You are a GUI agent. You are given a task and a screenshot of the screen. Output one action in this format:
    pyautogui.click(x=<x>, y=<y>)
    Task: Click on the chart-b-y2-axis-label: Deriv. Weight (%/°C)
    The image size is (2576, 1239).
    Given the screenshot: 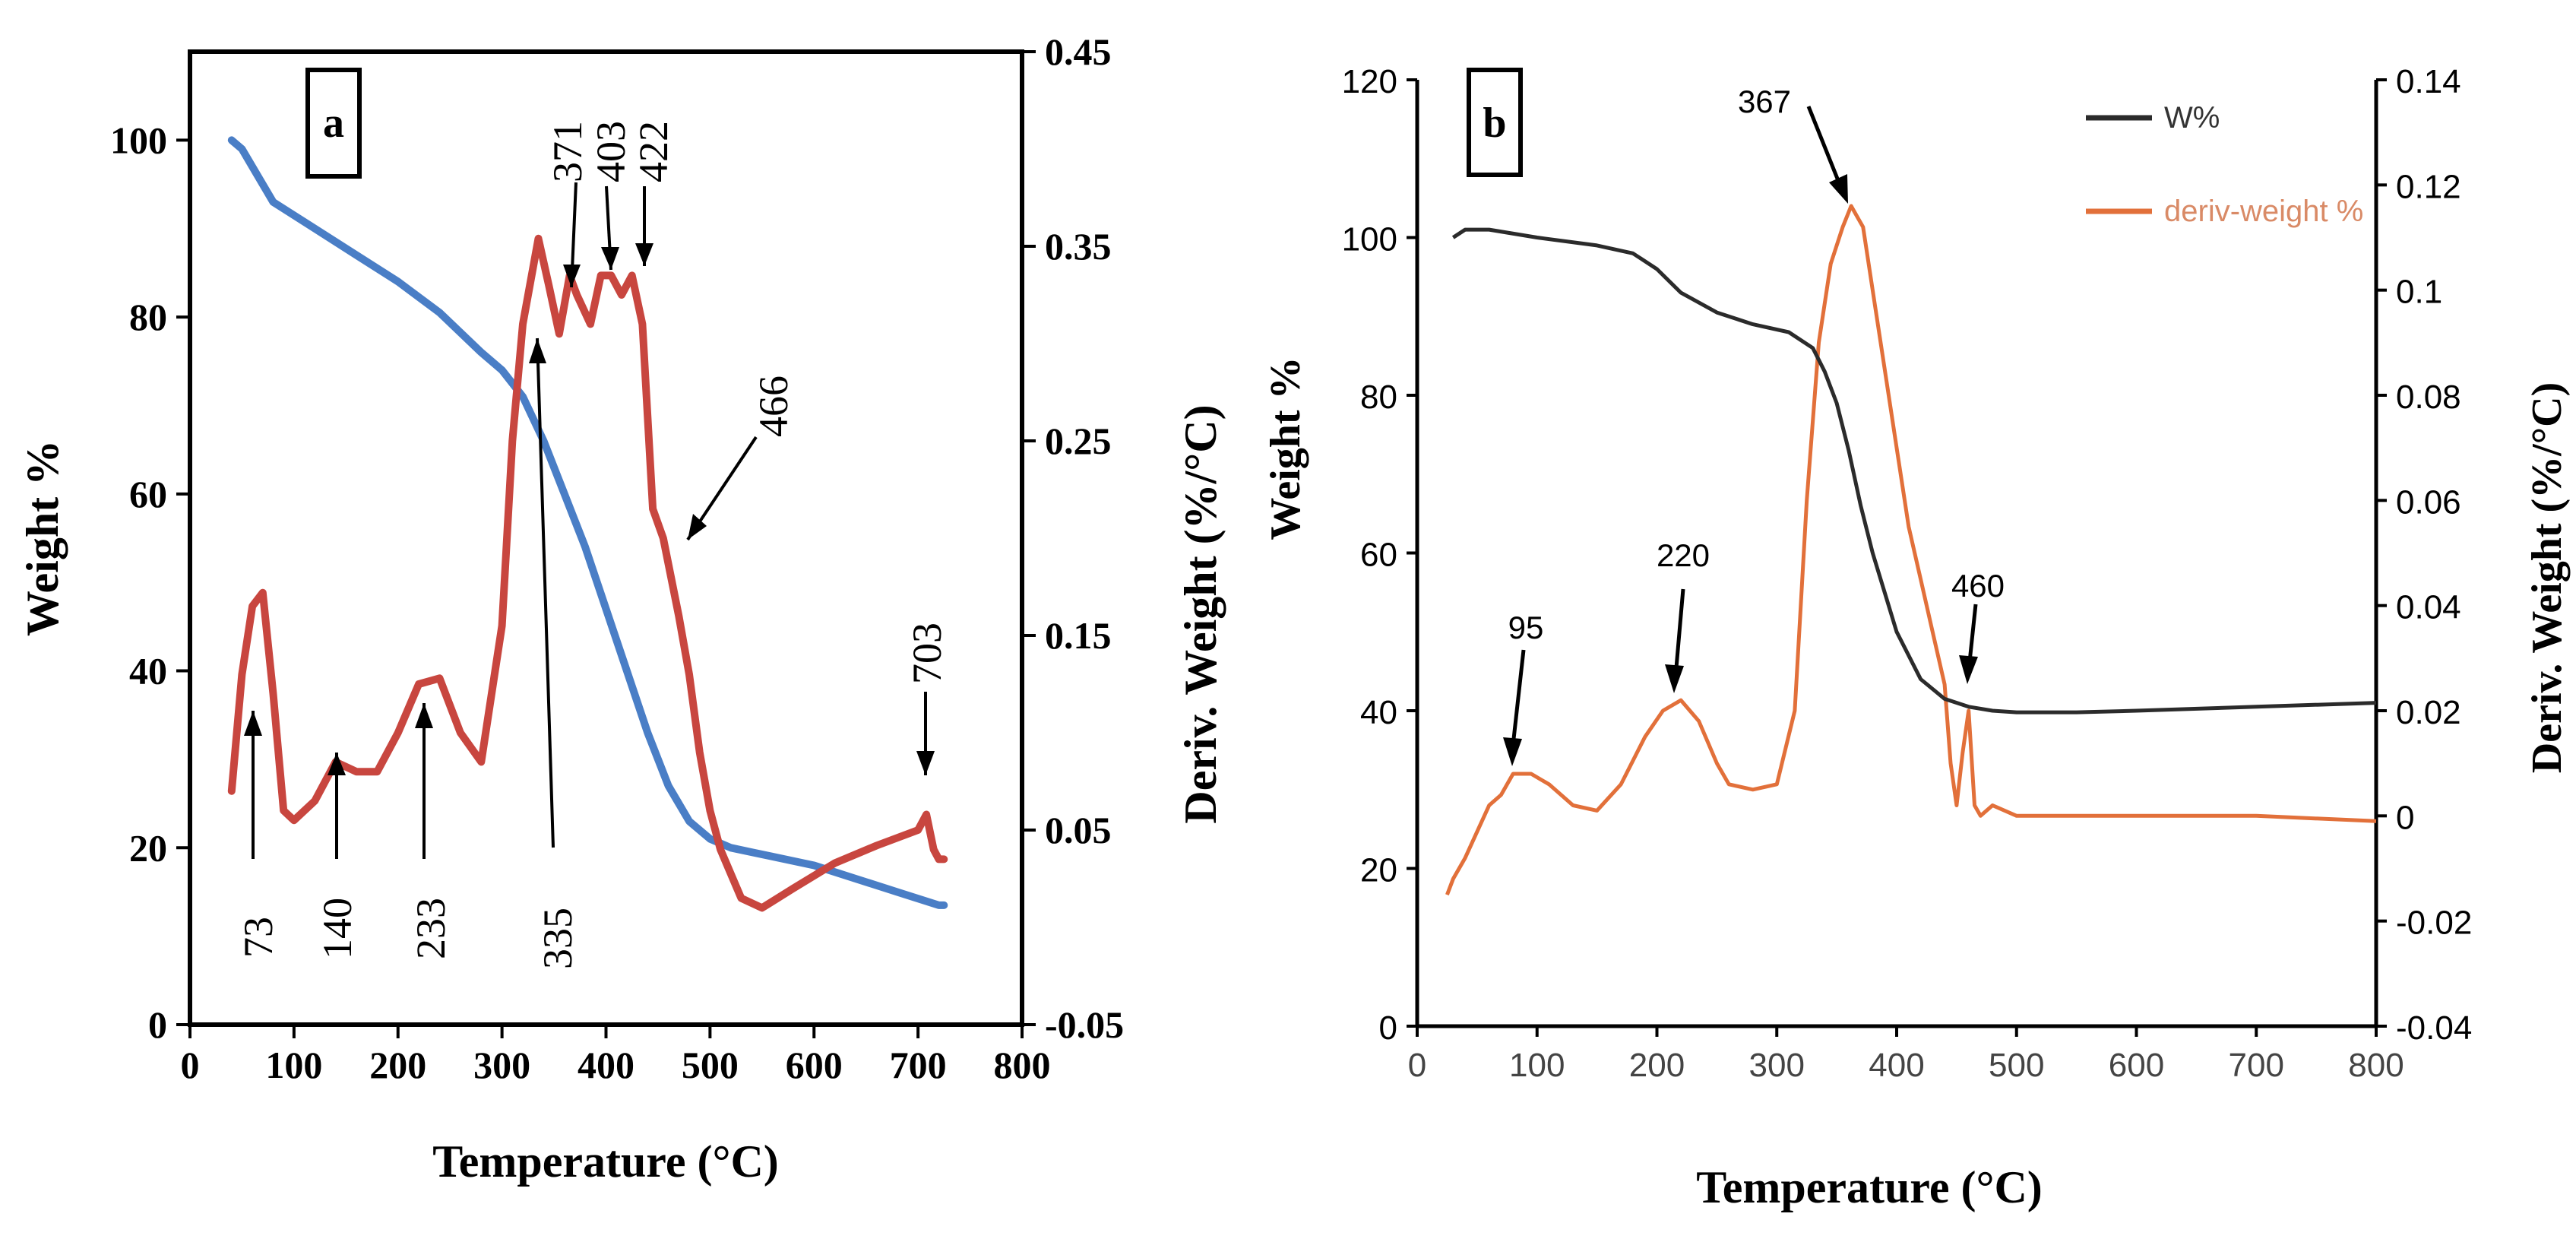 What is the action you would take?
    pyautogui.click(x=2547, y=577)
    